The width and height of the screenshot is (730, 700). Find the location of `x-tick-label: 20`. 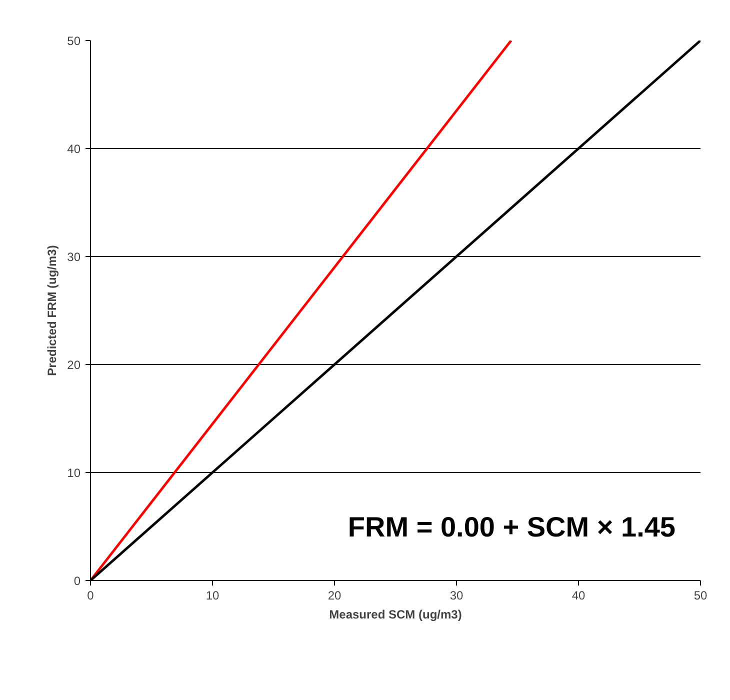

x-tick-label: 20 is located at coordinates (335, 595).